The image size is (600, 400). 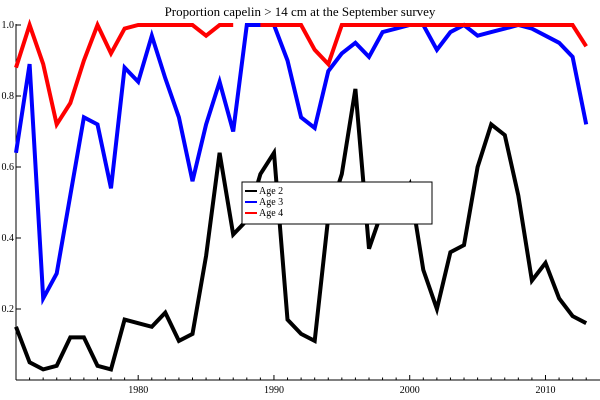 I want to click on y-tick-label: 0.2, so click(x=8, y=309).